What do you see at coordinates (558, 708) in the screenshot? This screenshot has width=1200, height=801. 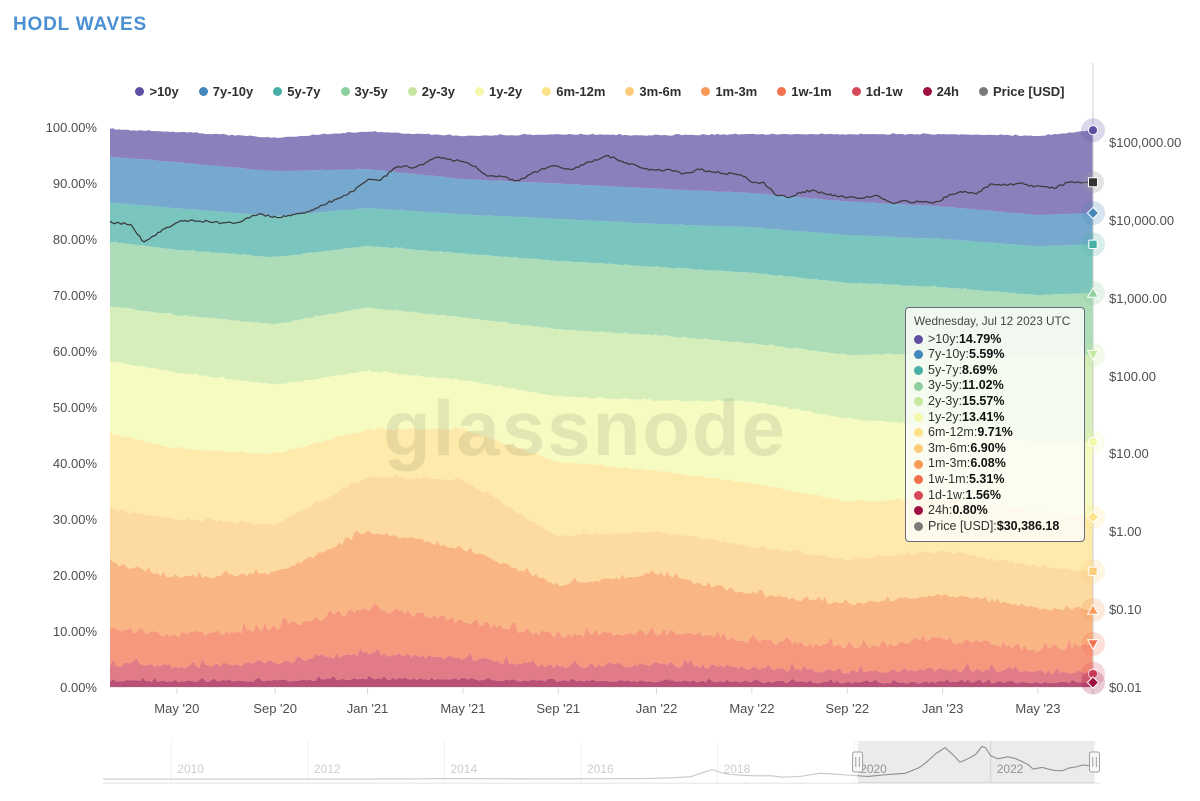 I see `x-axis-label: Sep '21` at bounding box center [558, 708].